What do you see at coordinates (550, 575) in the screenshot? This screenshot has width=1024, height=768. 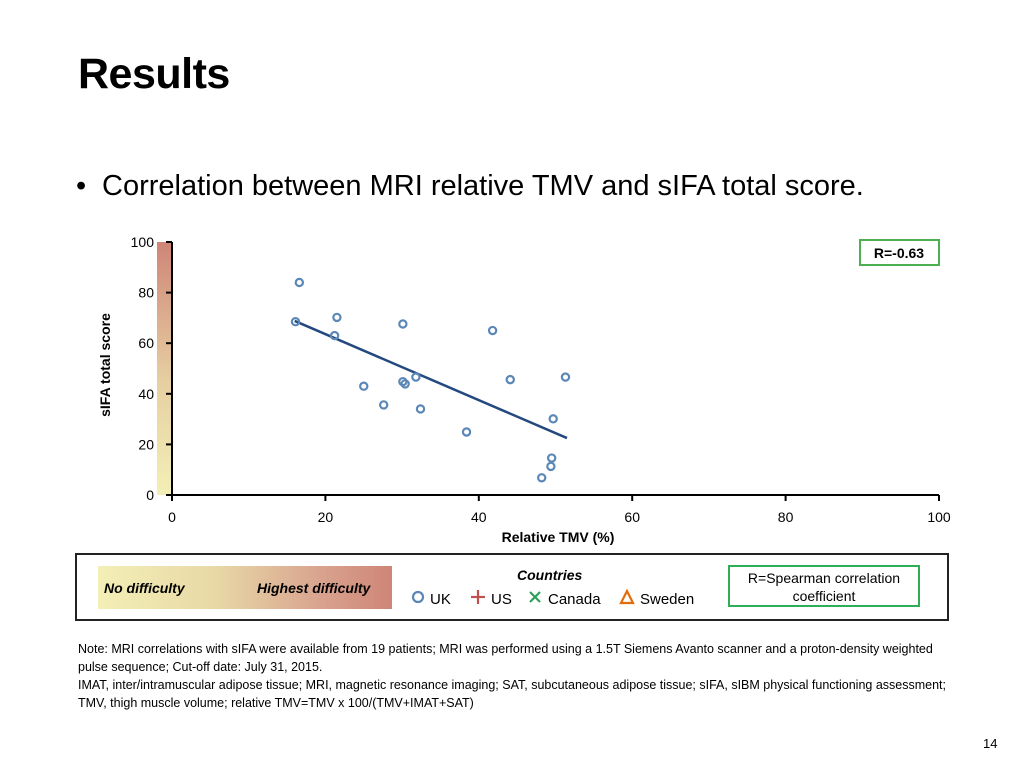 I see `countries-title: Countries` at bounding box center [550, 575].